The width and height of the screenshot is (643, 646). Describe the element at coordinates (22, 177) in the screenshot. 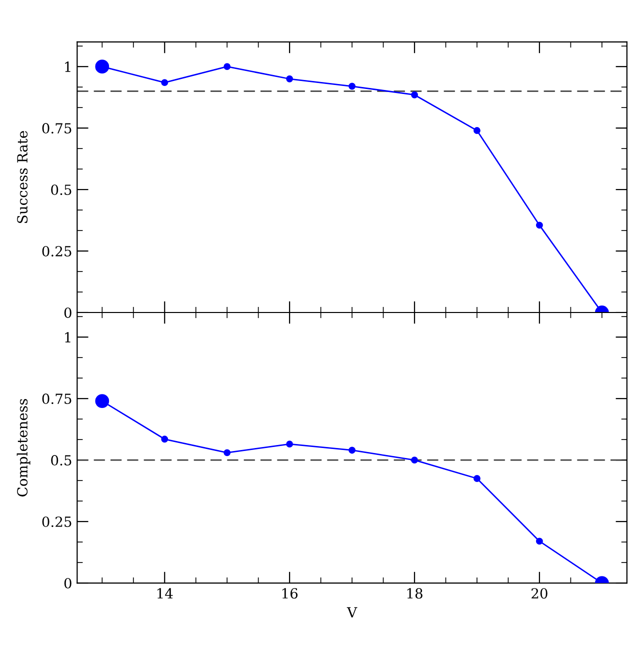

I see `y-axis-title: Success Rate` at that location.